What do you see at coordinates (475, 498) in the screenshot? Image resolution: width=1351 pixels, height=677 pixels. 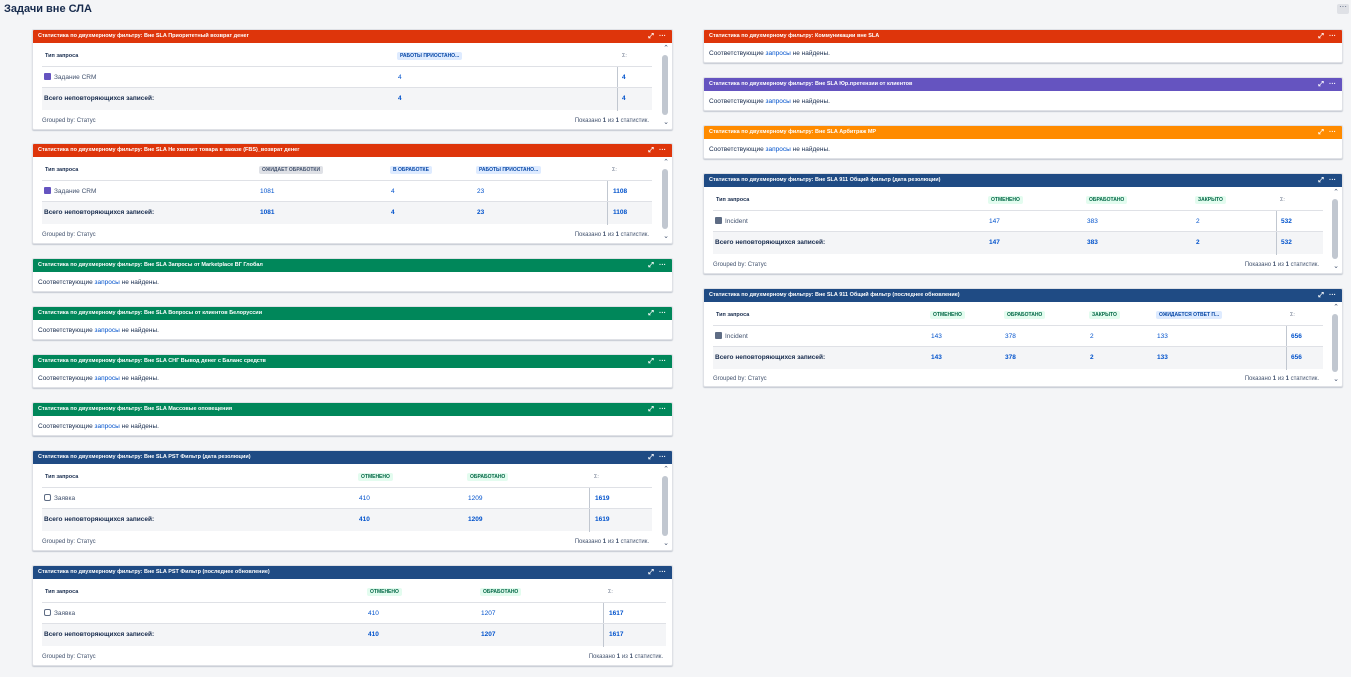 I see `cell-value: 1209` at bounding box center [475, 498].